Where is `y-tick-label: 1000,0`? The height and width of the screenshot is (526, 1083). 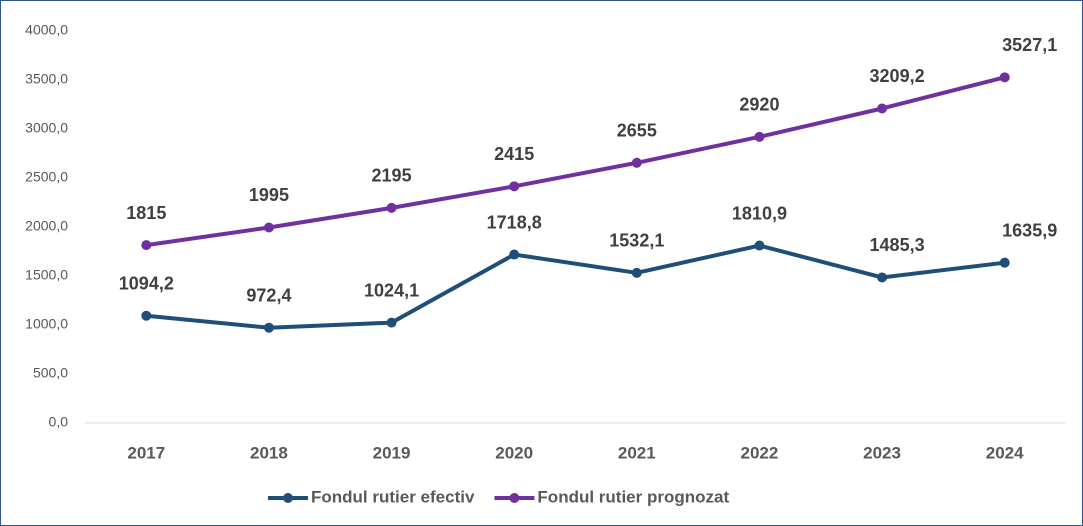 y-tick-label: 1000,0 is located at coordinates (46, 324).